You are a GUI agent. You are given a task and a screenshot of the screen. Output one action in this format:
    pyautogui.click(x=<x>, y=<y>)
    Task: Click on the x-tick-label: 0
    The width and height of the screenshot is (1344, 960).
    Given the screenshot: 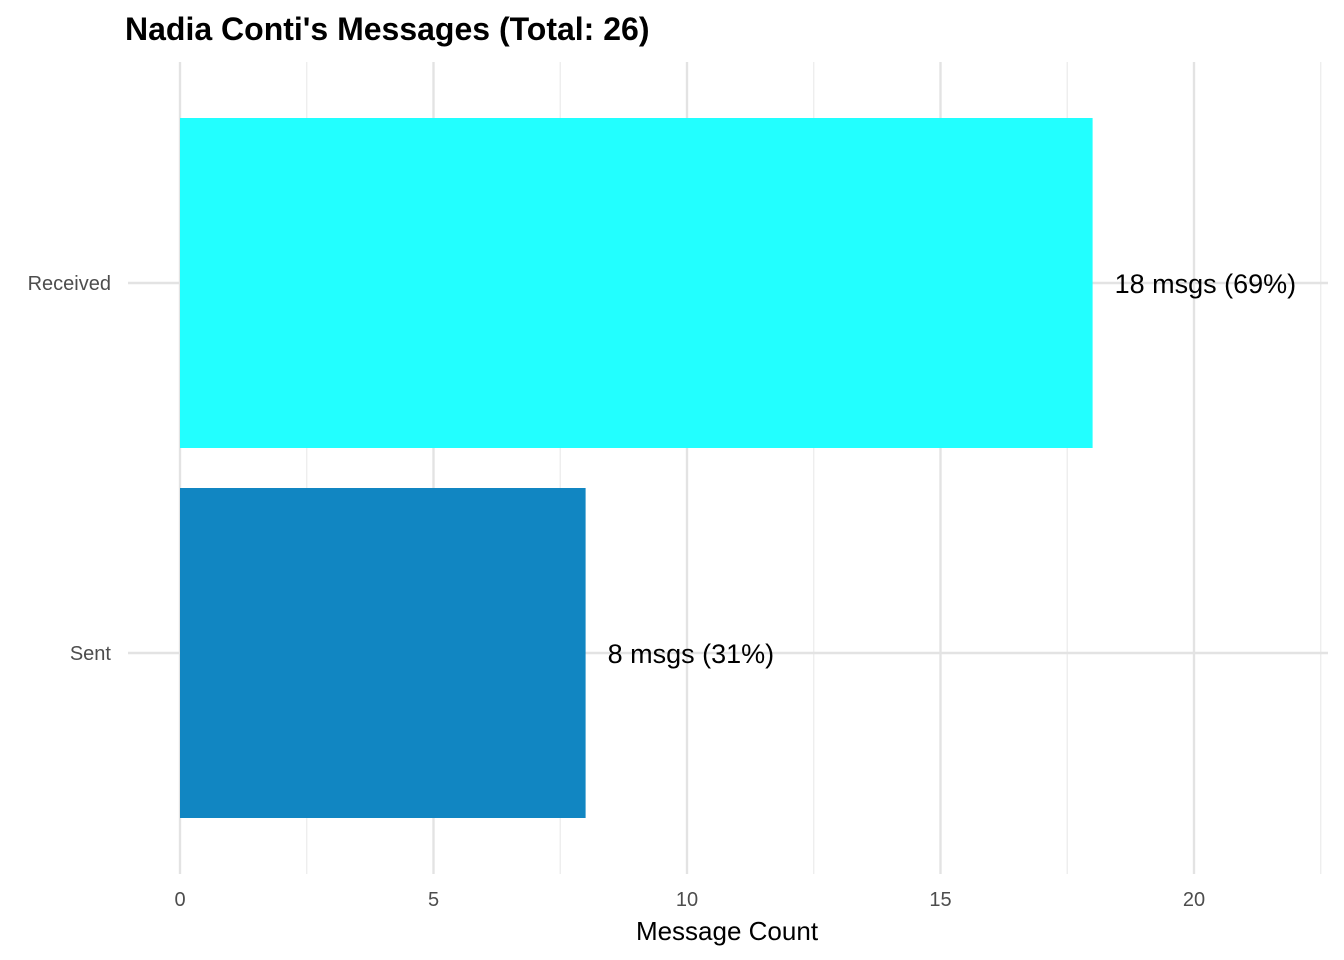 What is the action you would take?
    pyautogui.click(x=179, y=900)
    